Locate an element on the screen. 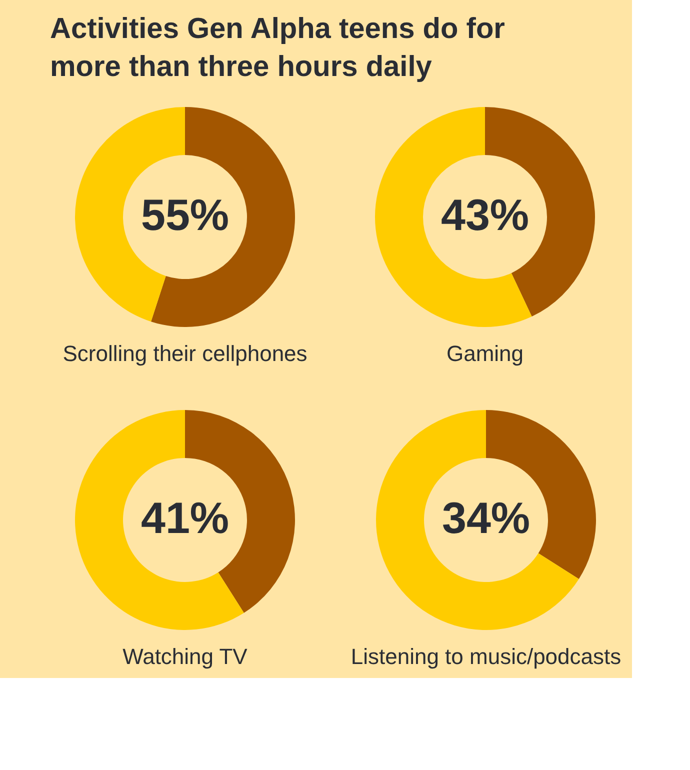  text: Watching TV is located at coordinates (185, 656).